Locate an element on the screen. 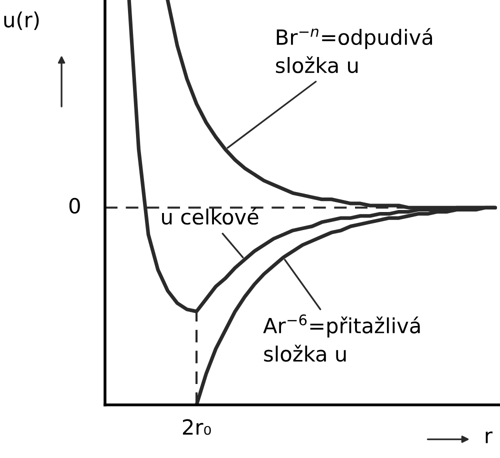 This screenshot has height=458, width=500. annotation: Ar$^{−6}$=přitažlivá složka u is located at coordinates (341, 338).